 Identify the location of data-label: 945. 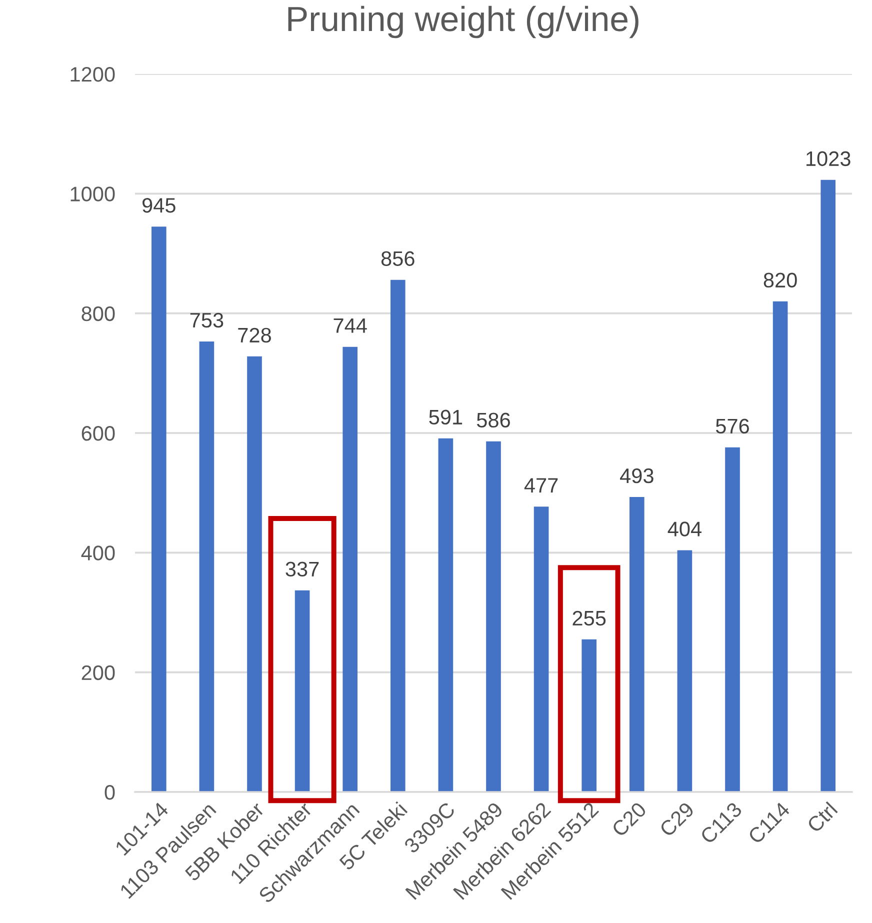
(159, 205).